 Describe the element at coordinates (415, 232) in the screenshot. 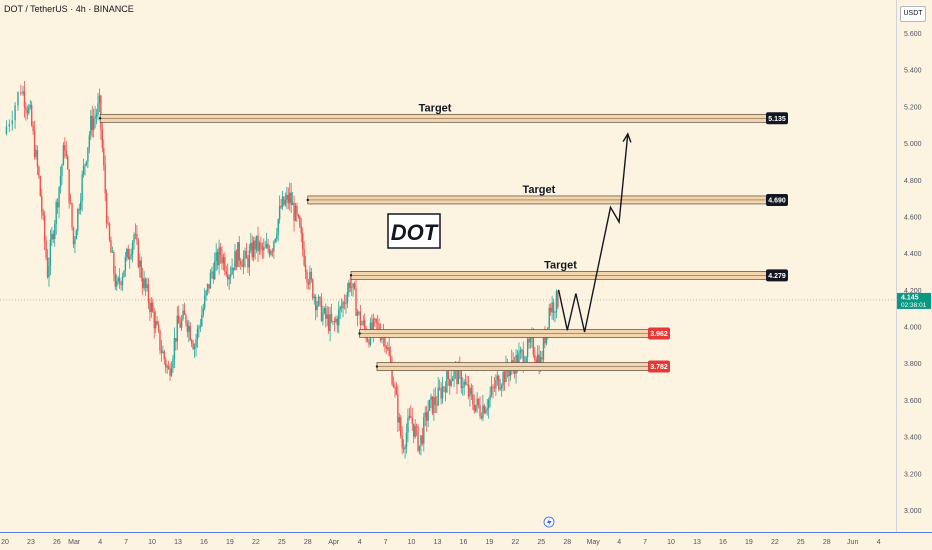

I see `chart-title: DOT` at that location.